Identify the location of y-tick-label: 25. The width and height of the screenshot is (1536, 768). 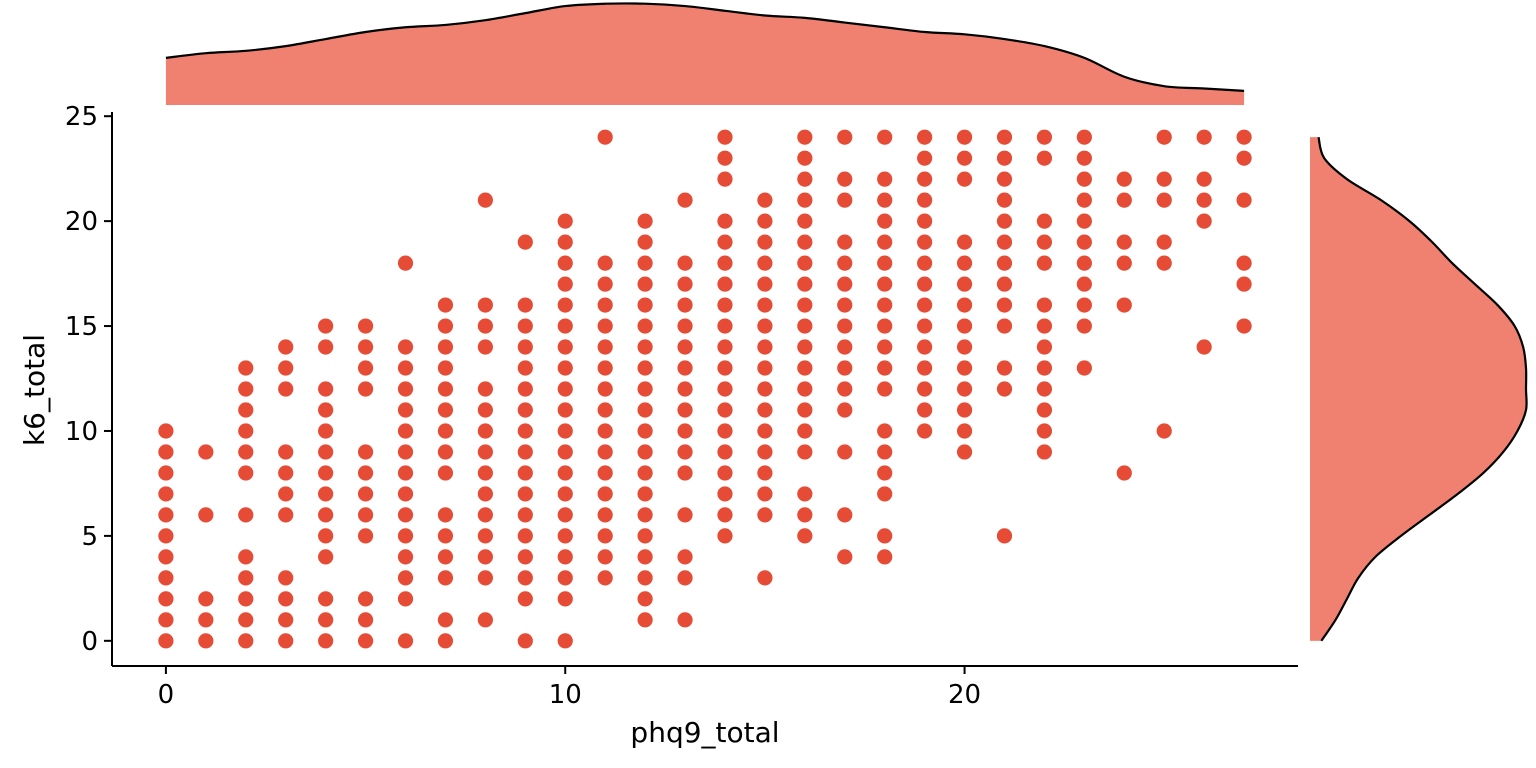
(81, 117).